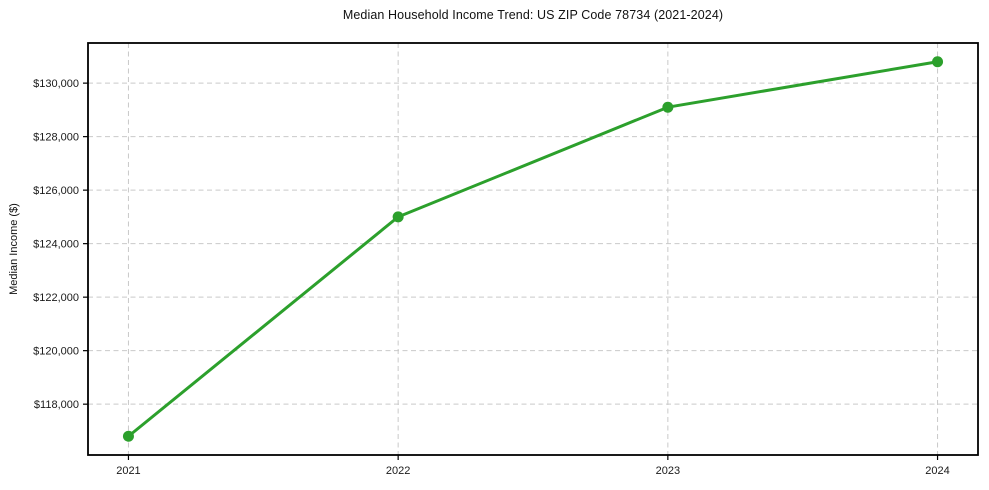 The image size is (989, 490). I want to click on x-tick-label: 2023, so click(668, 471).